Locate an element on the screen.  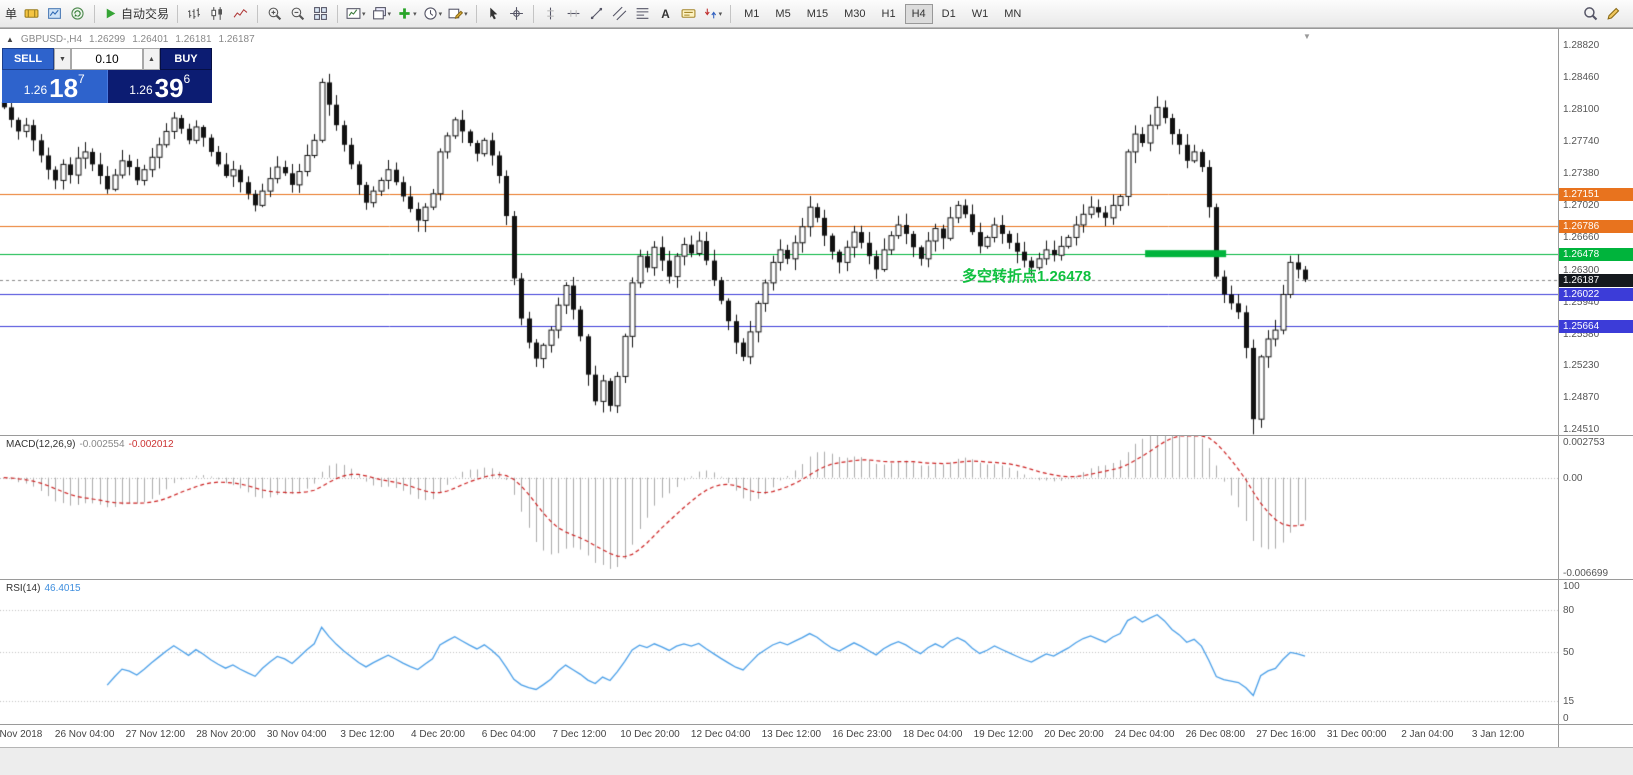
search-button is located at coordinates (1590, 14).